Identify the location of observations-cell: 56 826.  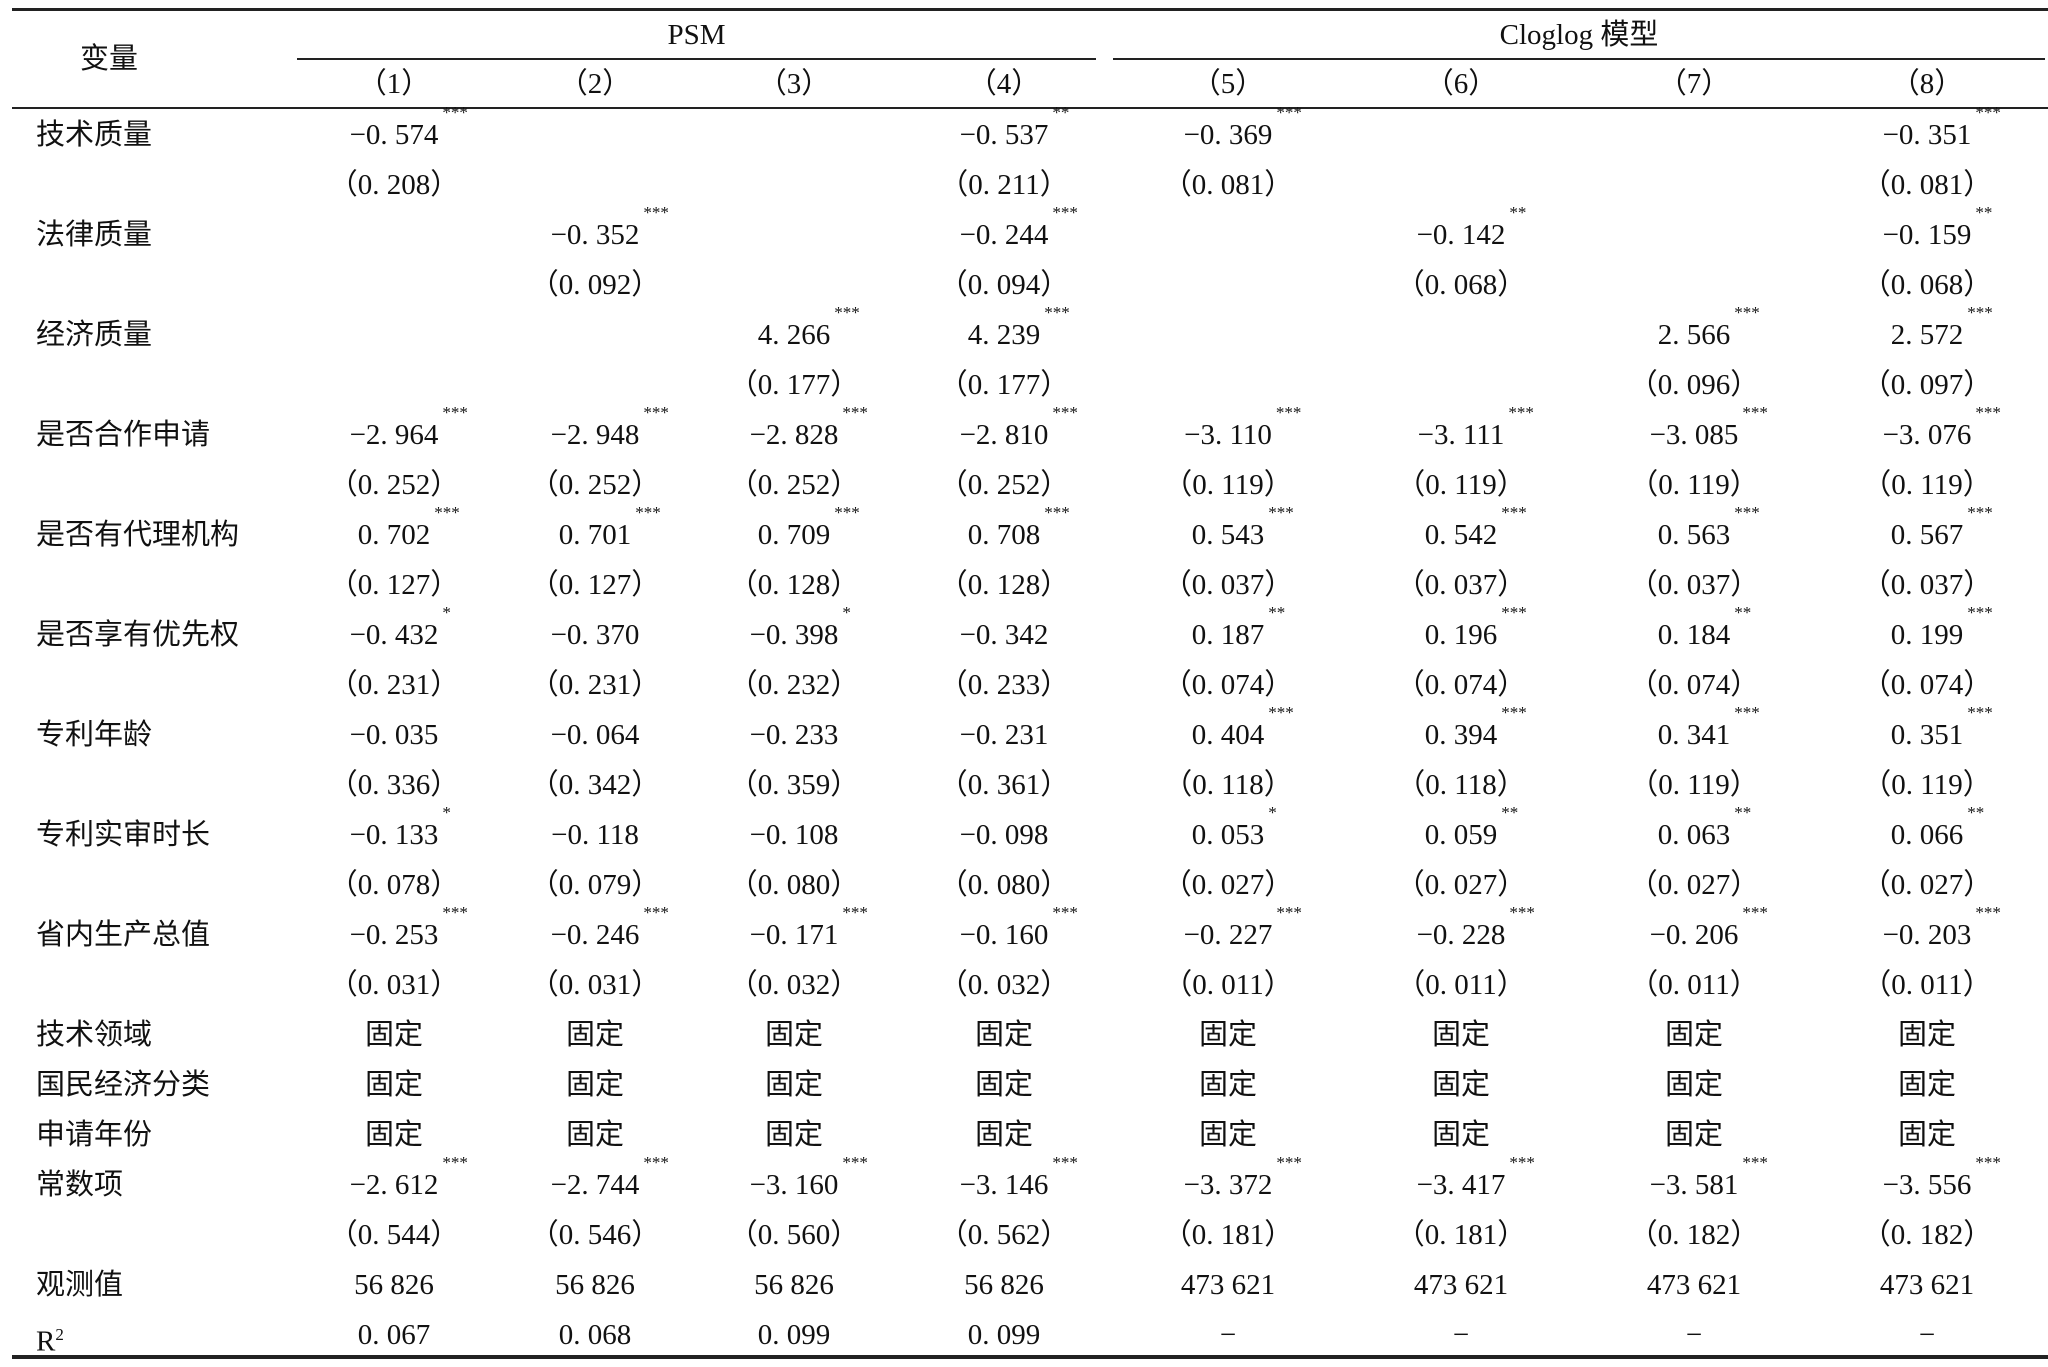
(794, 1285).